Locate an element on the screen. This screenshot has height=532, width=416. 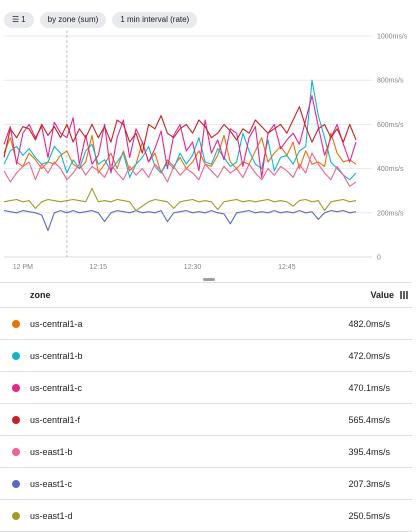
x-tick-label: 12:15 is located at coordinates (99, 267).